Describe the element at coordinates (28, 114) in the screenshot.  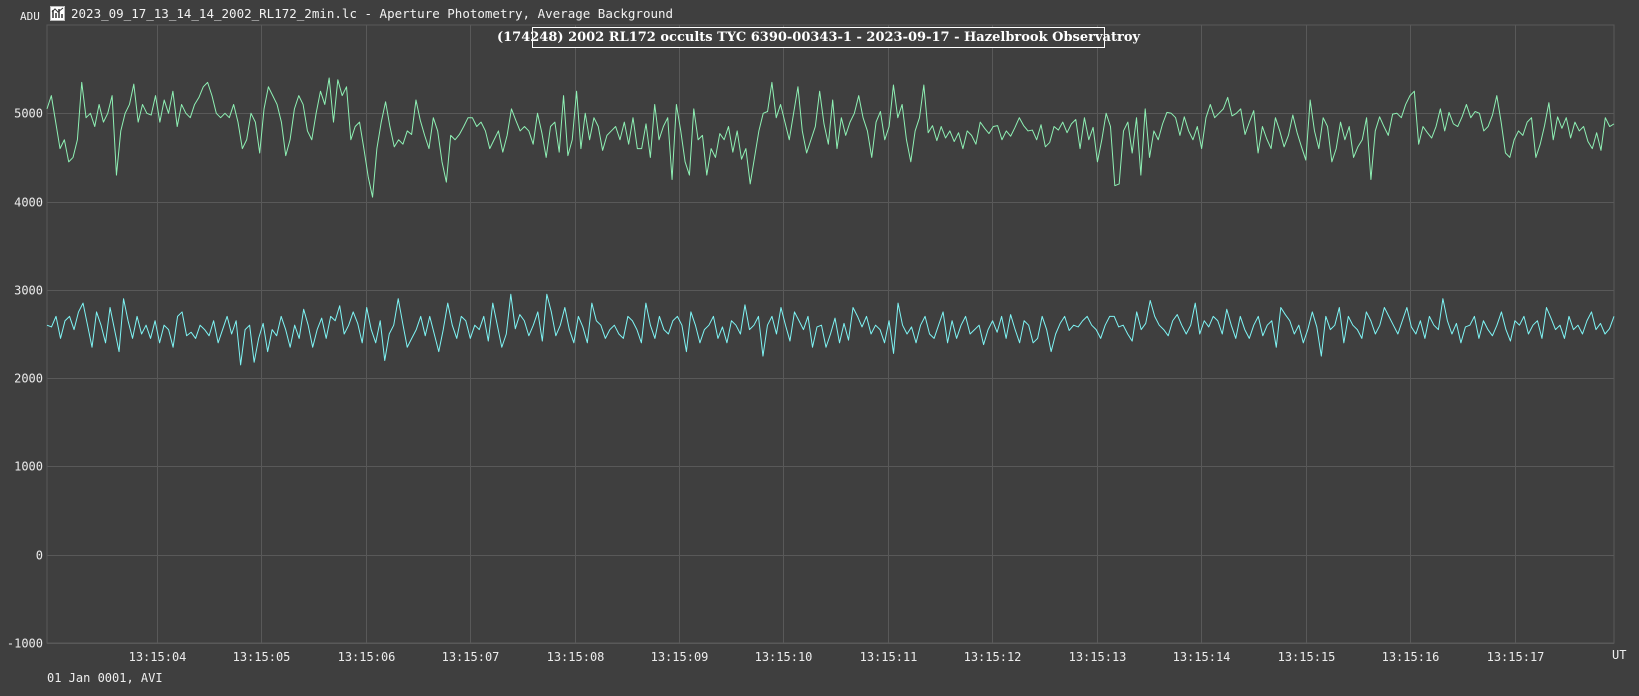
I see `y-tick-label: 5000` at that location.